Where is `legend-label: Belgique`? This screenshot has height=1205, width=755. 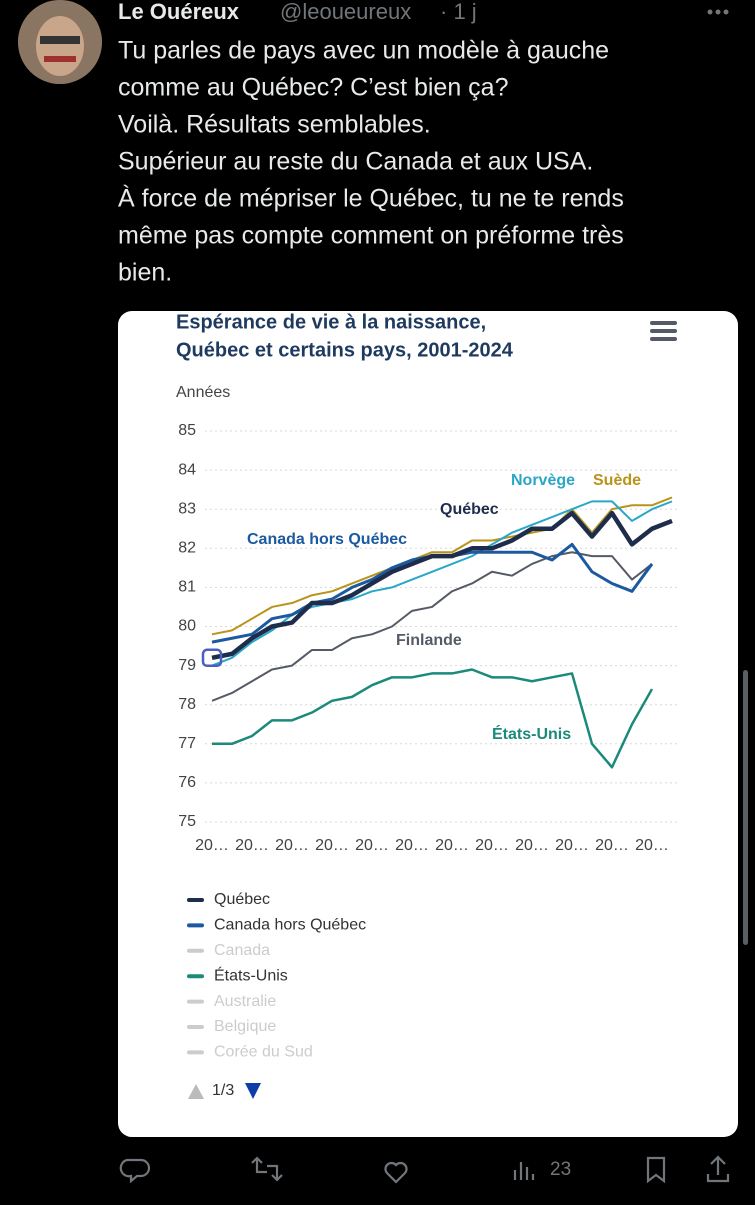 legend-label: Belgique is located at coordinates (245, 1026).